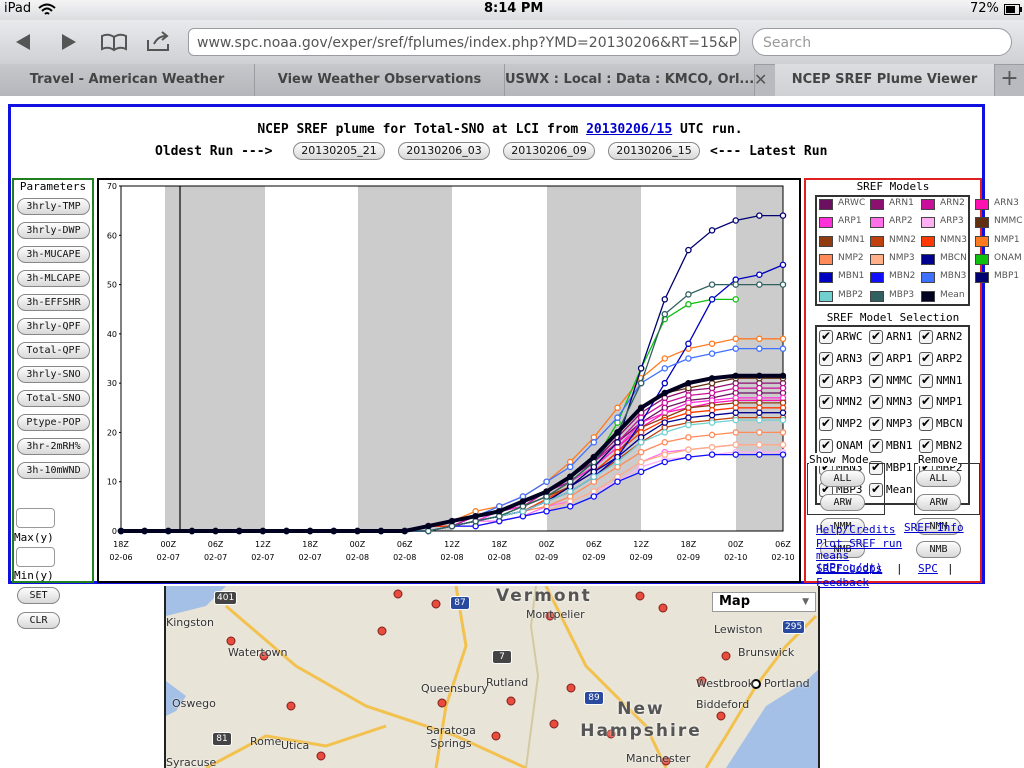  Describe the element at coordinates (38, 595) in the screenshot. I see `set-button: SET` at that location.